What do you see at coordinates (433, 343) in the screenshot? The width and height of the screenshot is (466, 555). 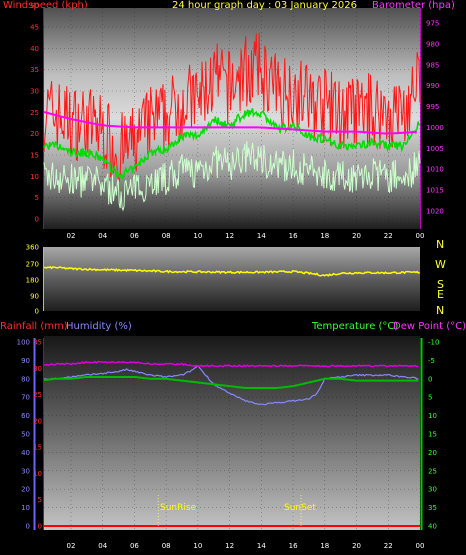 I see `temp-y-tick: -10` at bounding box center [433, 343].